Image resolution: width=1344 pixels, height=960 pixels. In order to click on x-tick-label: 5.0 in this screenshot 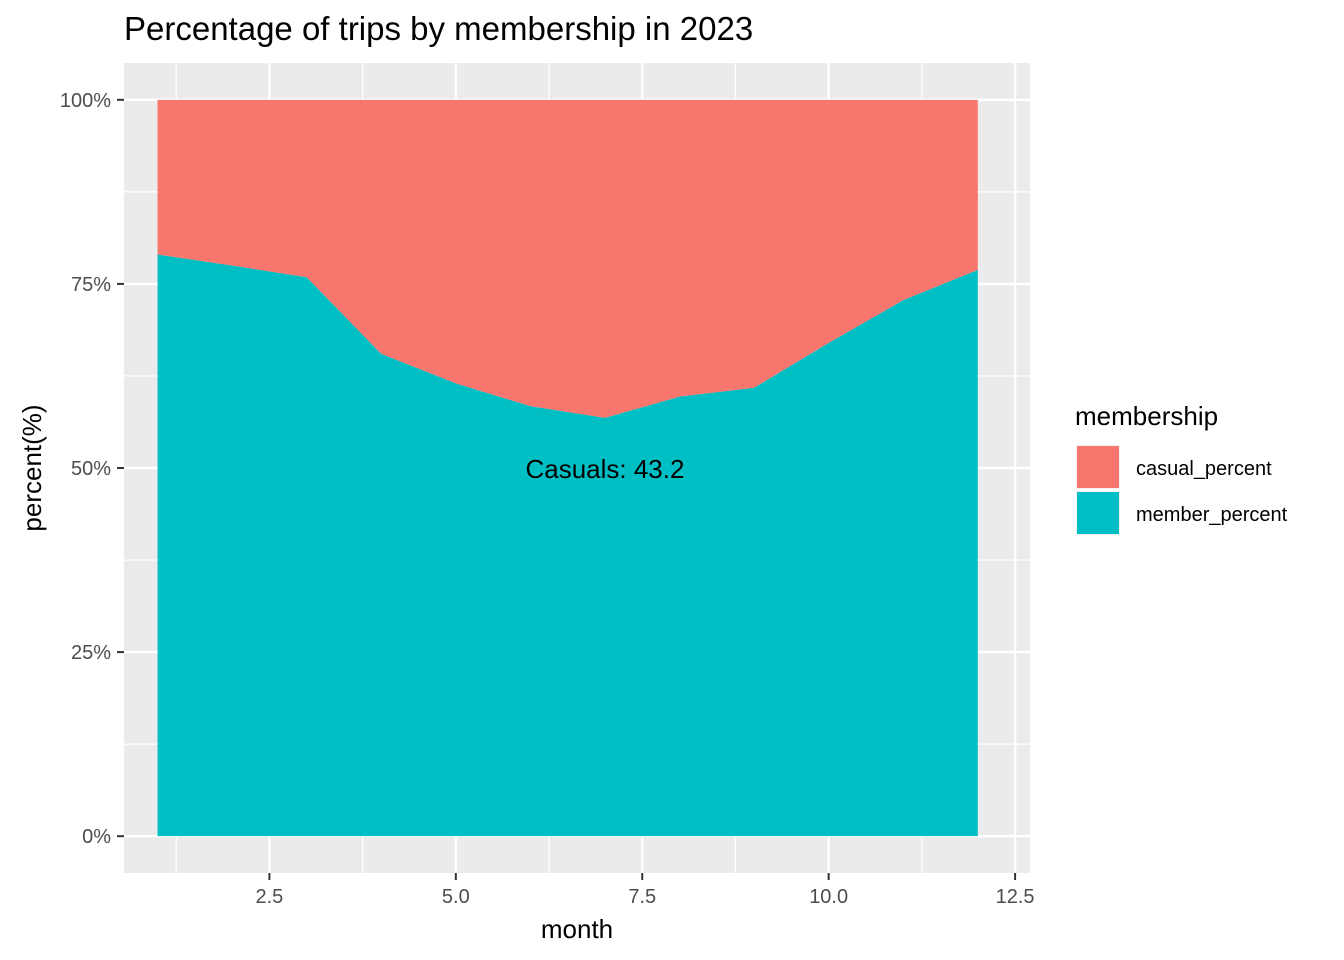, I will do `click(456, 897)`.